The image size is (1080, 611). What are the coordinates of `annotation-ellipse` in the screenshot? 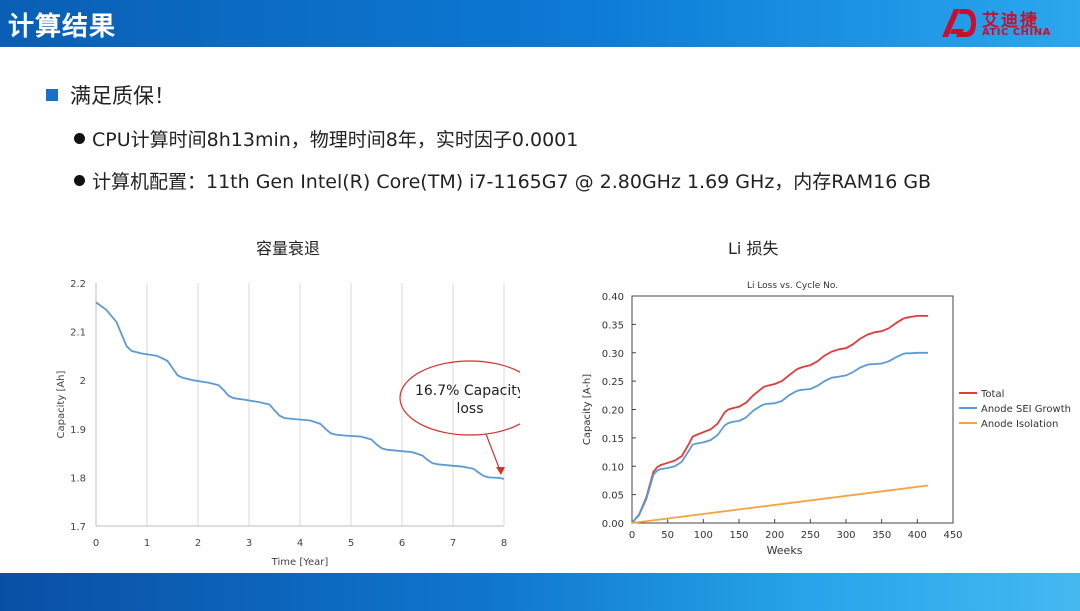 It's located at (459, 398).